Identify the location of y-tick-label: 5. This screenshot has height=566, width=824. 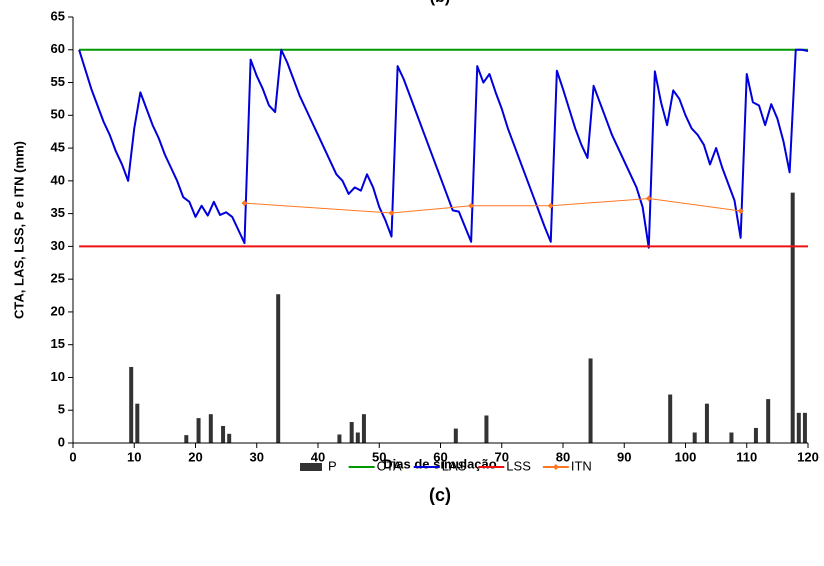
(61, 409).